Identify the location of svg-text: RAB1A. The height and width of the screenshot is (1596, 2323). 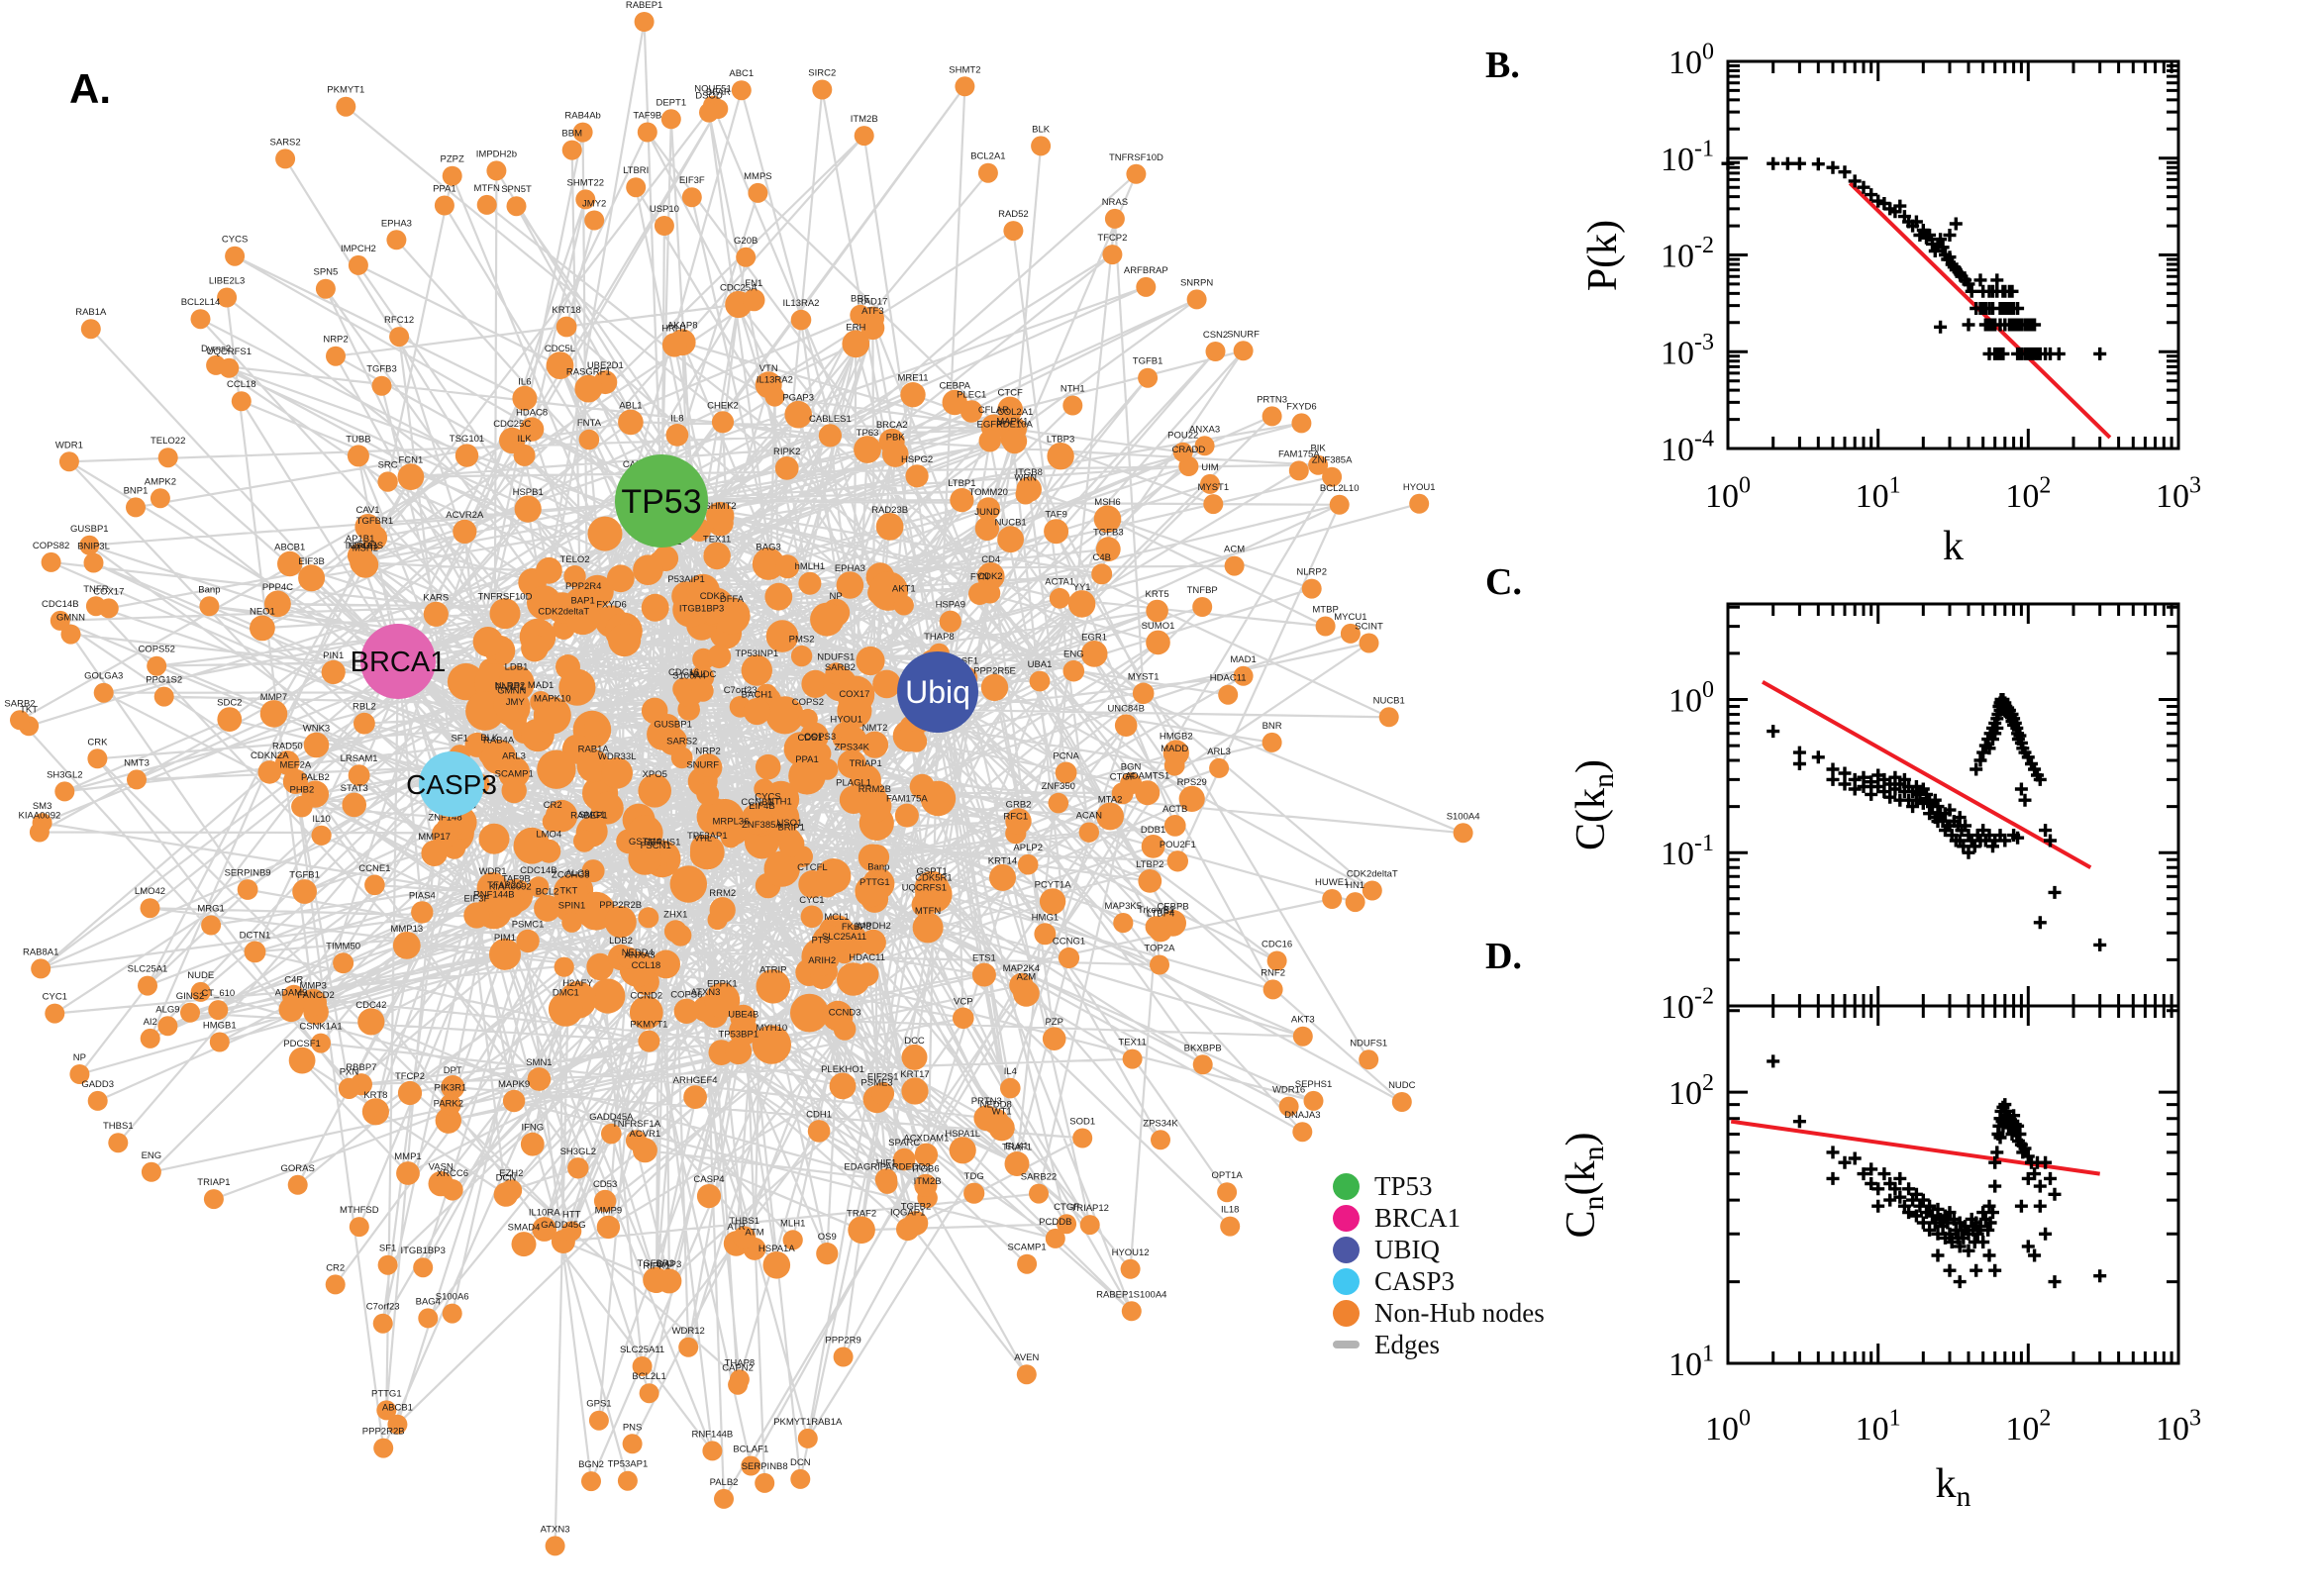
(91, 312).